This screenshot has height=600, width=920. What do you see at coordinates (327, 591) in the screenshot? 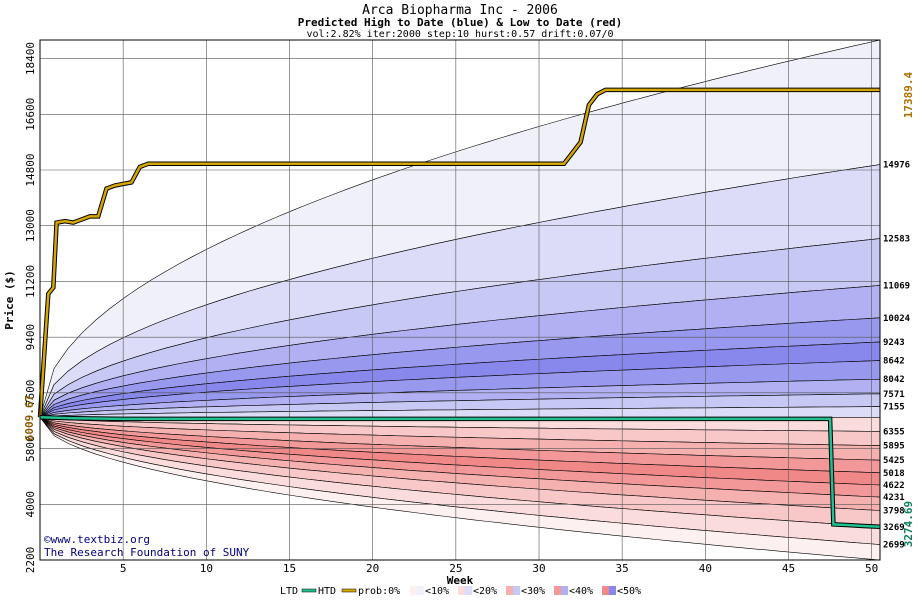
I see `legend-htd-label: HTD` at bounding box center [327, 591].